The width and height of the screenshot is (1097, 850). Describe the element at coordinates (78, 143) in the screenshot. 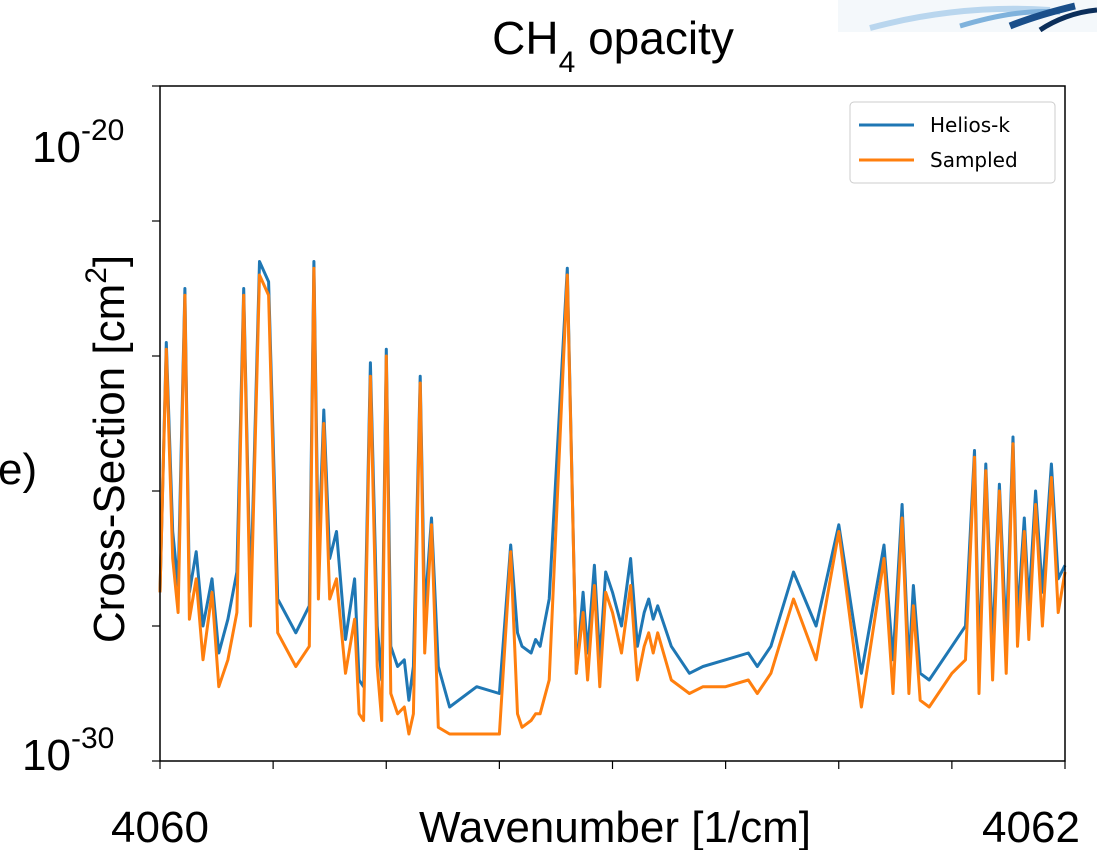

I see `y-tick-label-top: 10-20` at that location.